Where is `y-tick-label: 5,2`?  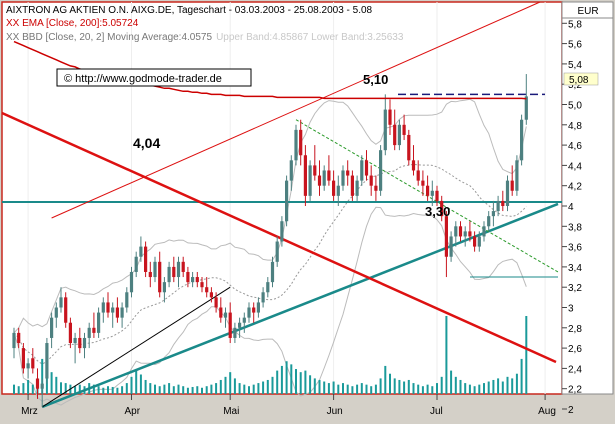 y-tick-label: 5,2 is located at coordinates (575, 85).